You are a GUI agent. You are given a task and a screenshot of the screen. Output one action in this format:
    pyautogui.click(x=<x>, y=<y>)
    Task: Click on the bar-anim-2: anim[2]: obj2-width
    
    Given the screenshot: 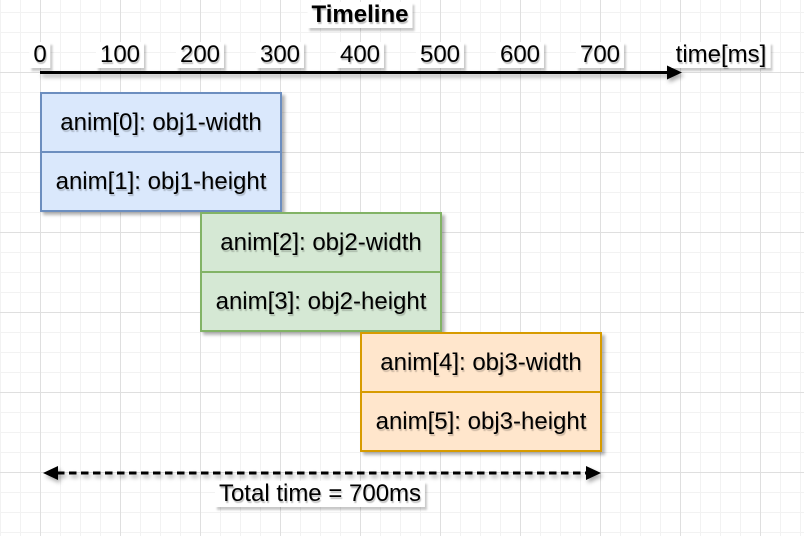 What is the action you would take?
    pyautogui.click(x=321, y=242)
    